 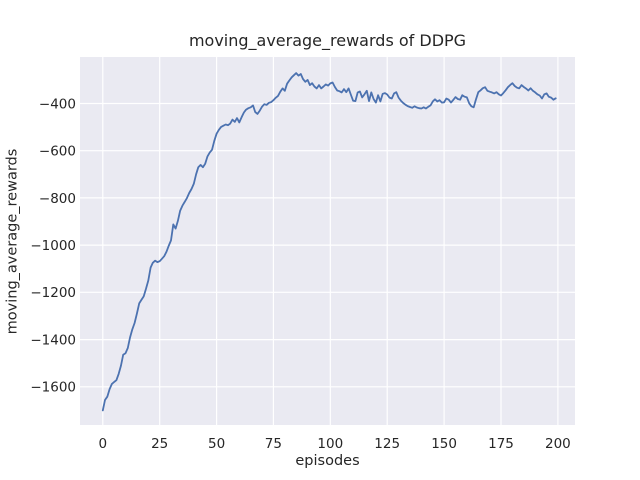 What do you see at coordinates (330, 444) in the screenshot?
I see `x-tick-label: 100` at bounding box center [330, 444].